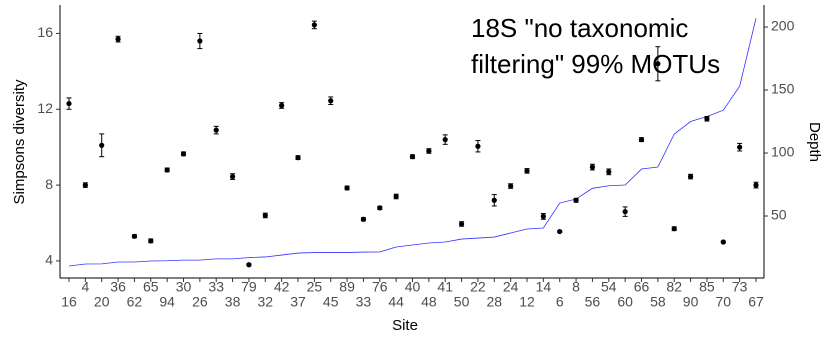 Image resolution: width=829 pixels, height=344 pixels. I want to click on x-tick-label: 25, so click(315, 287).